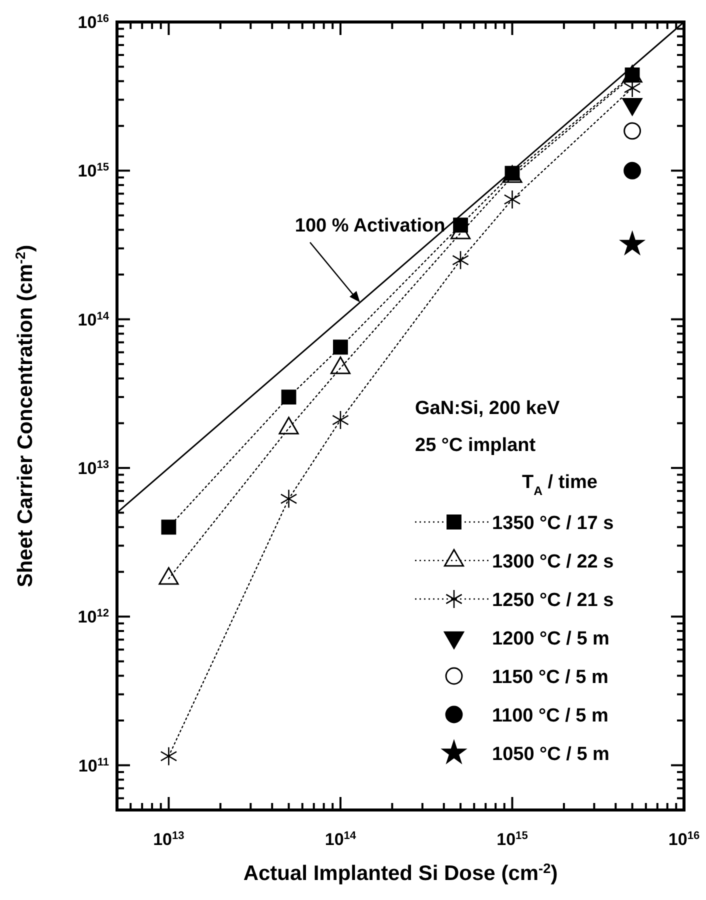  I want to click on legend-label: 1200 °C / 5 m, so click(551, 639).